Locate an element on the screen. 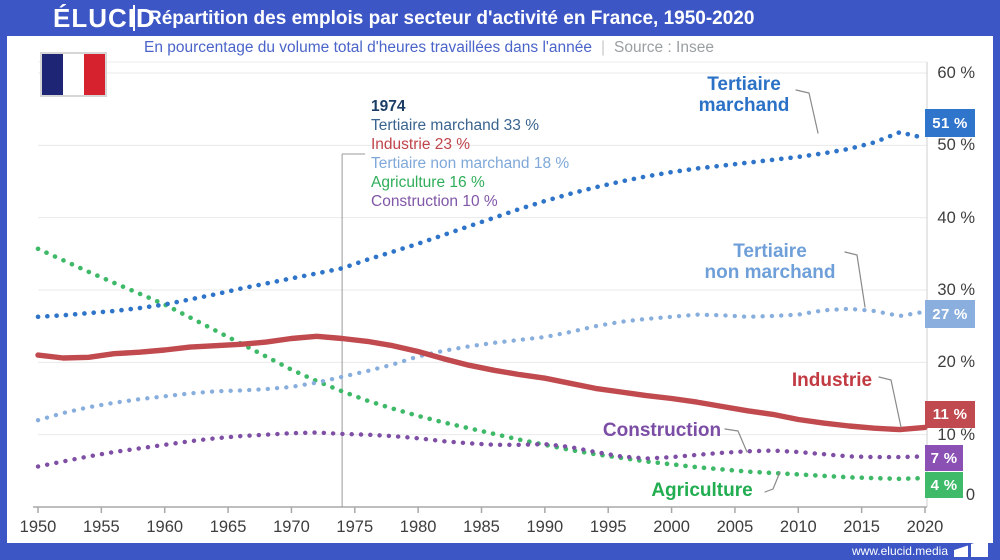  leader-line-agriculture is located at coordinates (772, 482).